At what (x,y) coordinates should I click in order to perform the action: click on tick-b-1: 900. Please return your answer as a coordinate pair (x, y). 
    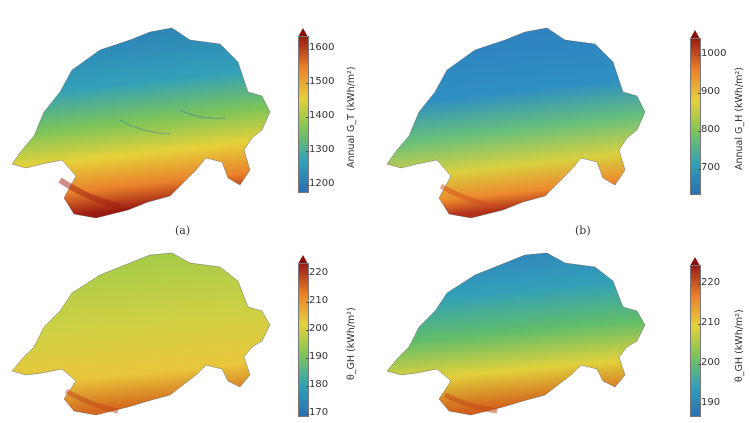
    Looking at the image, I should click on (709, 91).